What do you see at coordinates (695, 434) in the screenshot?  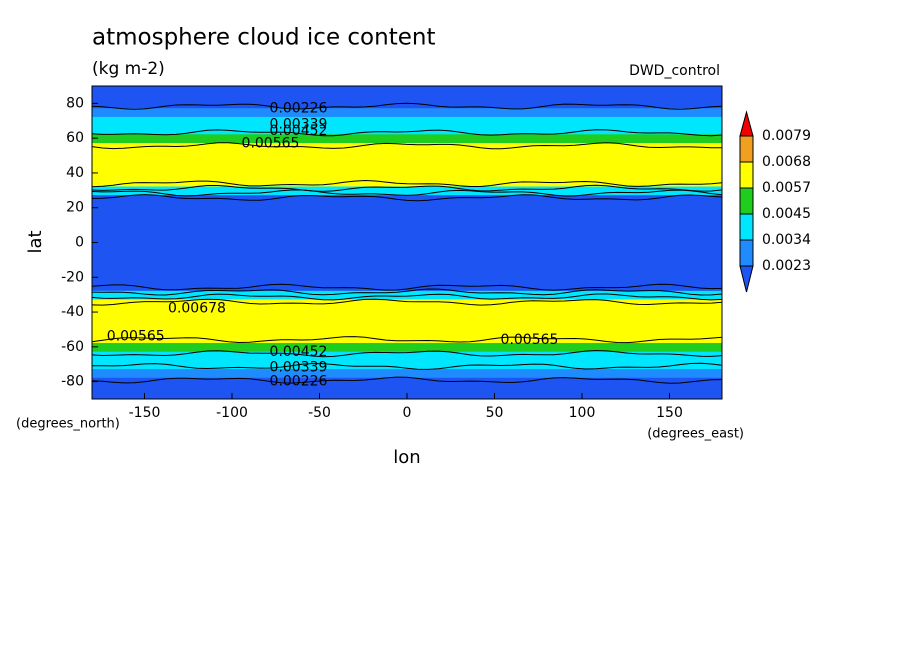 I see `x-units: (degrees_east)` at bounding box center [695, 434].